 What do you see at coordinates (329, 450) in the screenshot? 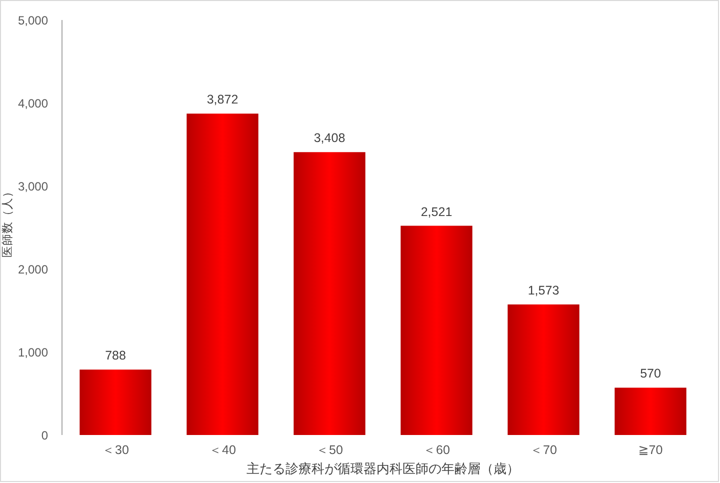
I see `x-tick-label: ＜50` at bounding box center [329, 450].